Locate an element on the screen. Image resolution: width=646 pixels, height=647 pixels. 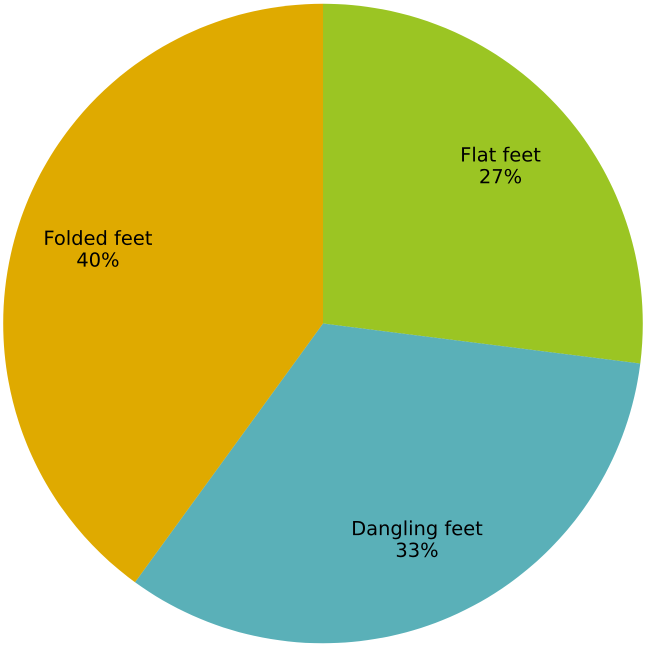
data-label: 27% is located at coordinates (501, 176).